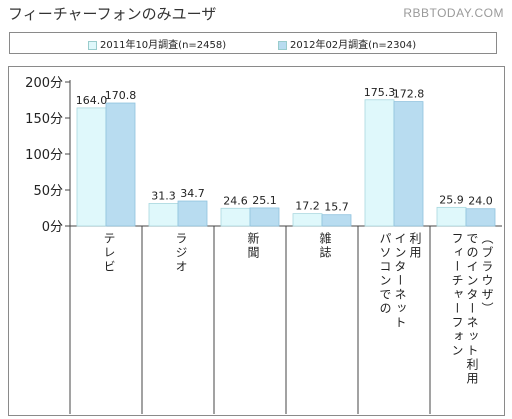 The image size is (512, 419). Describe the element at coordinates (472, 309) in the screenshot. I see `category-label: でのインターネット利用` at that location.